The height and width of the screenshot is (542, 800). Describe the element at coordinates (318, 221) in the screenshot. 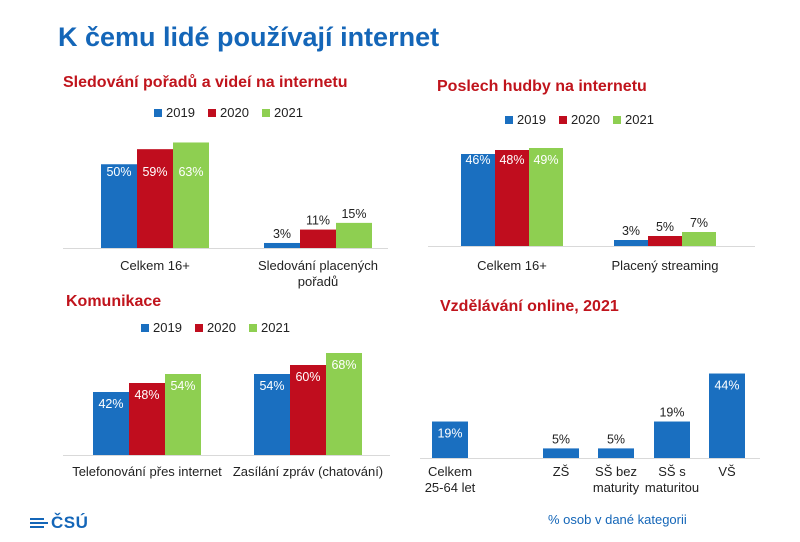

I see `data-label: 11%` at that location.